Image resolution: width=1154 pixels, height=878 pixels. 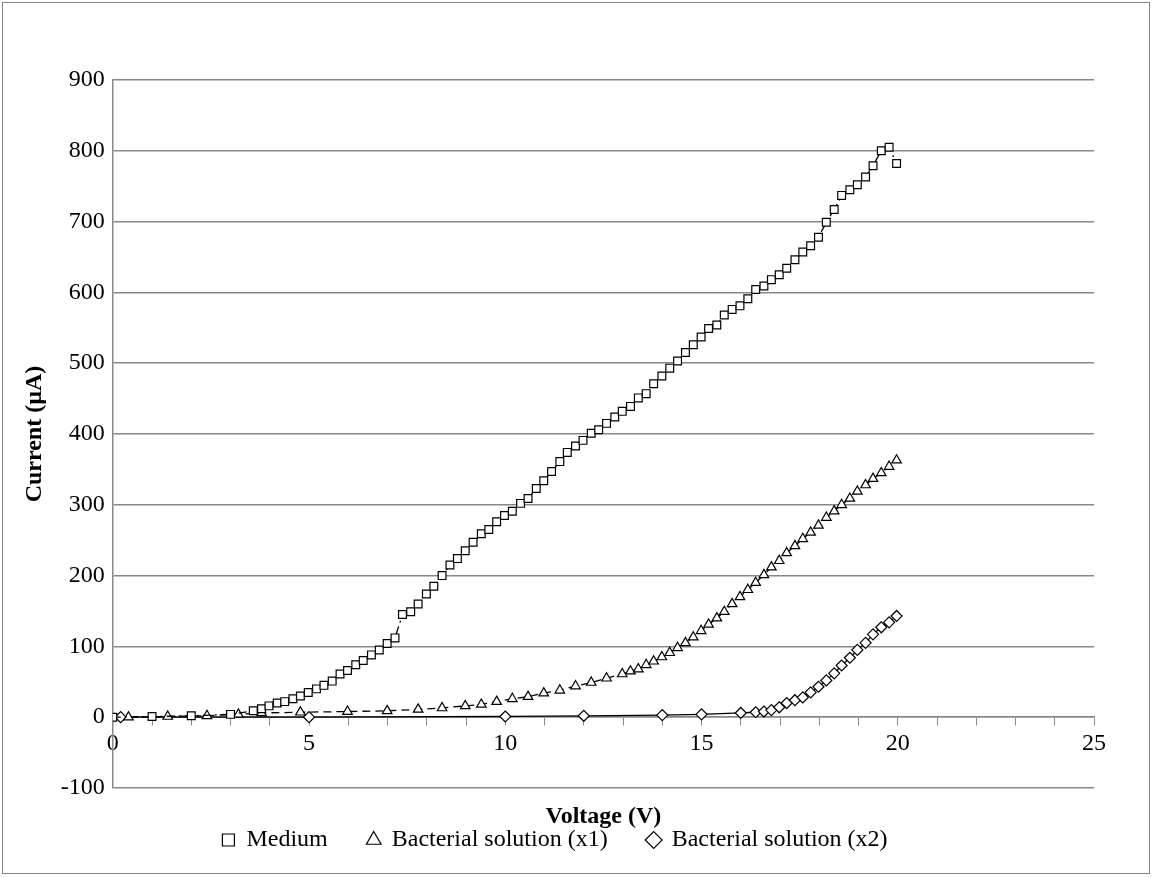 I want to click on x-tick-label: 5, so click(x=309, y=741).